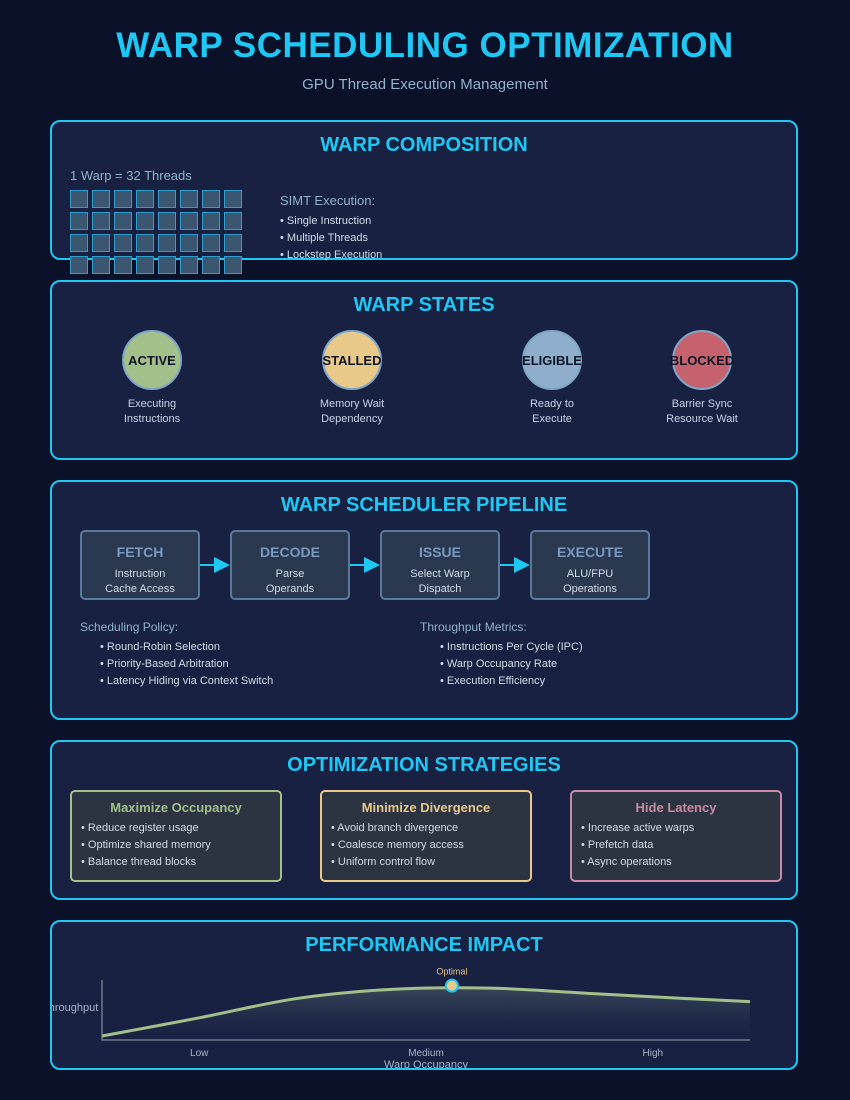 The height and width of the screenshot is (1100, 850). I want to click on throughput-line, so click(426, 1012).